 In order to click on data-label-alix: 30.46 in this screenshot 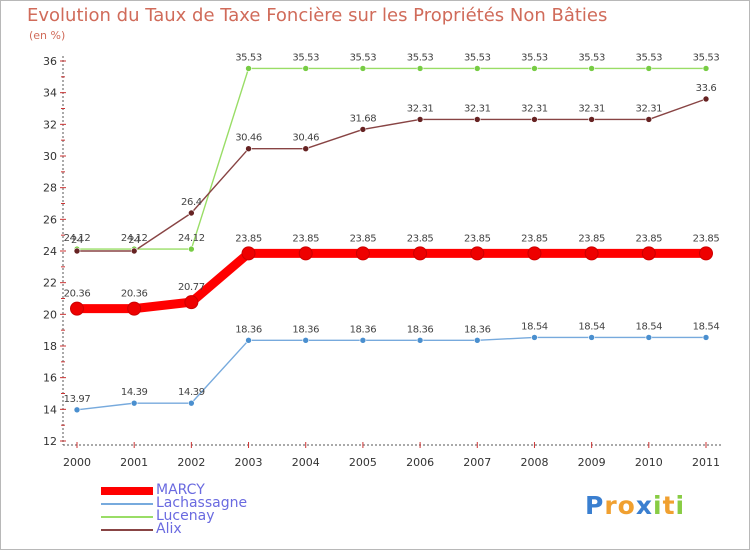, I will do `click(248, 138)`.